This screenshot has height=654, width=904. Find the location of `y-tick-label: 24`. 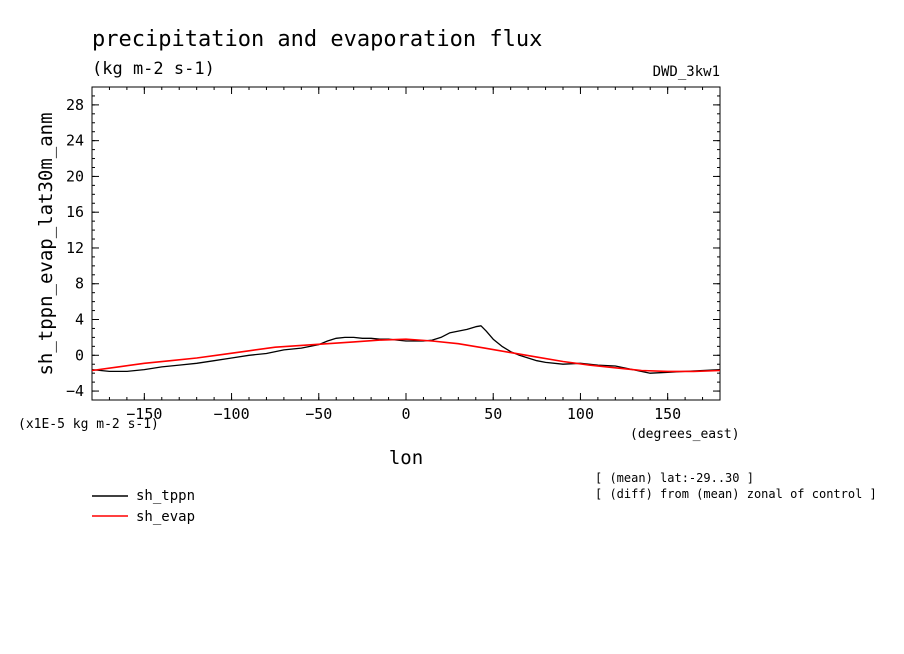

y-tick-label: 24 is located at coordinates (75, 141).